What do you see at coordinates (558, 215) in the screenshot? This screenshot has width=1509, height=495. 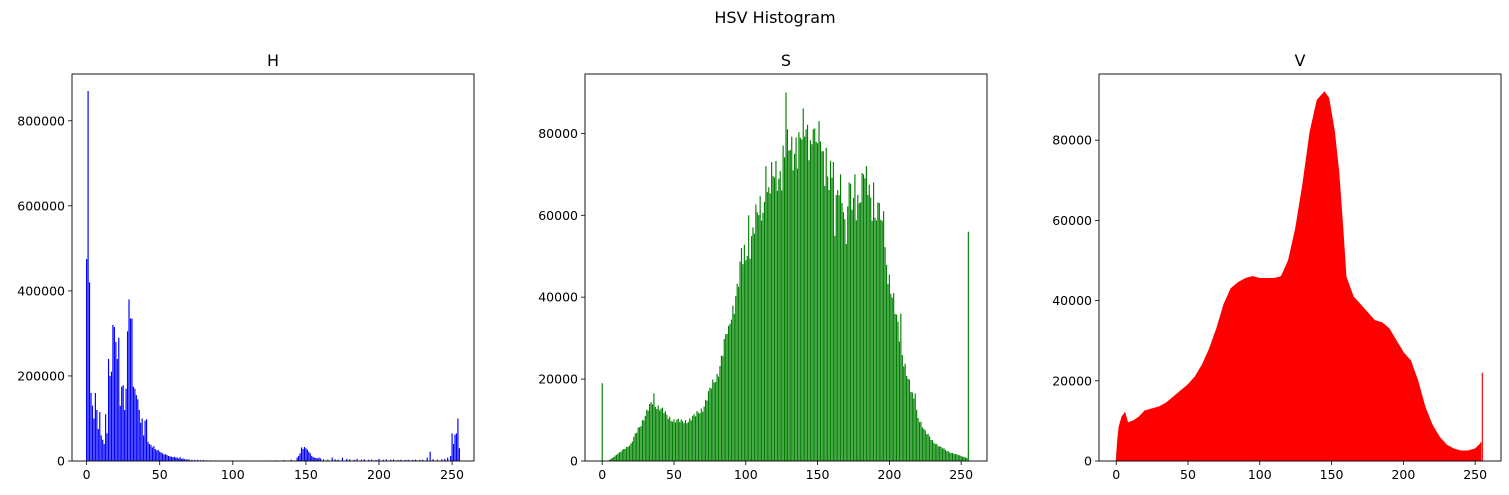 I see `s-y-tick-label: 60000` at bounding box center [558, 215].